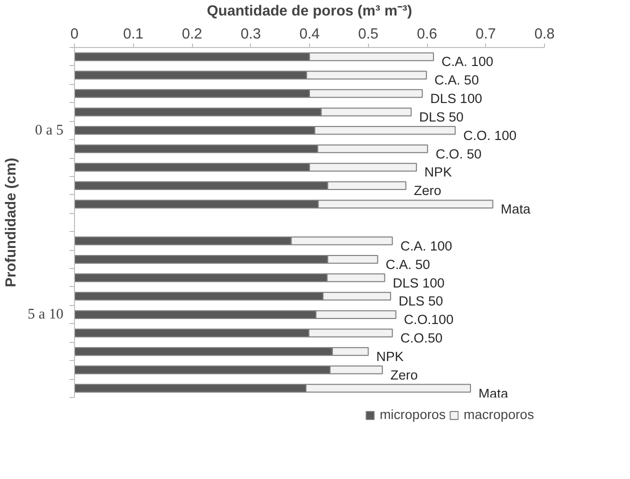 This screenshot has width=630, height=479. Describe the element at coordinates (413, 414) in the screenshot. I see `legend-label: microporos` at that location.